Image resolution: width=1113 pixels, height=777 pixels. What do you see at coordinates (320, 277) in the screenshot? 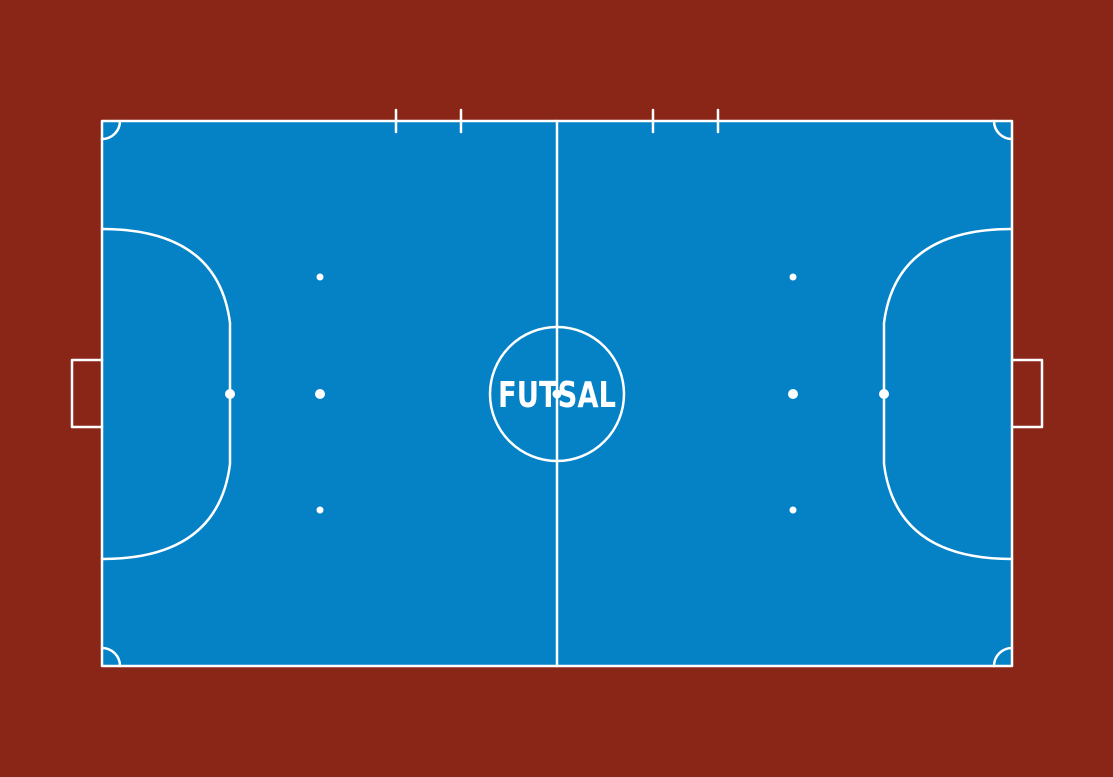
I see `left-top-mark` at bounding box center [320, 277].